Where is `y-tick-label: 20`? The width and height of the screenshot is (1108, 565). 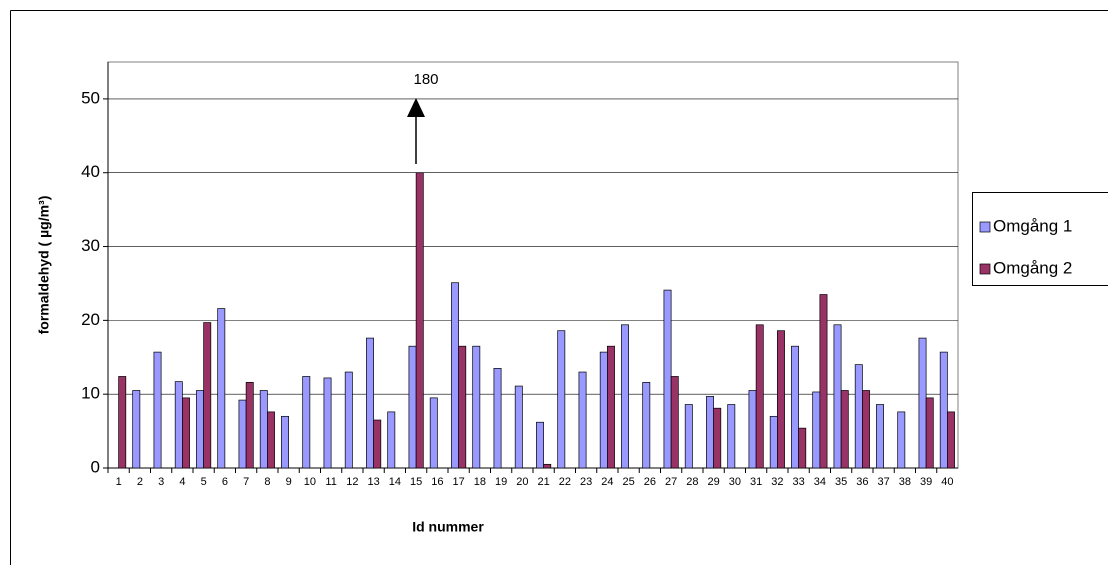 y-tick-label: 20 is located at coordinates (90, 319).